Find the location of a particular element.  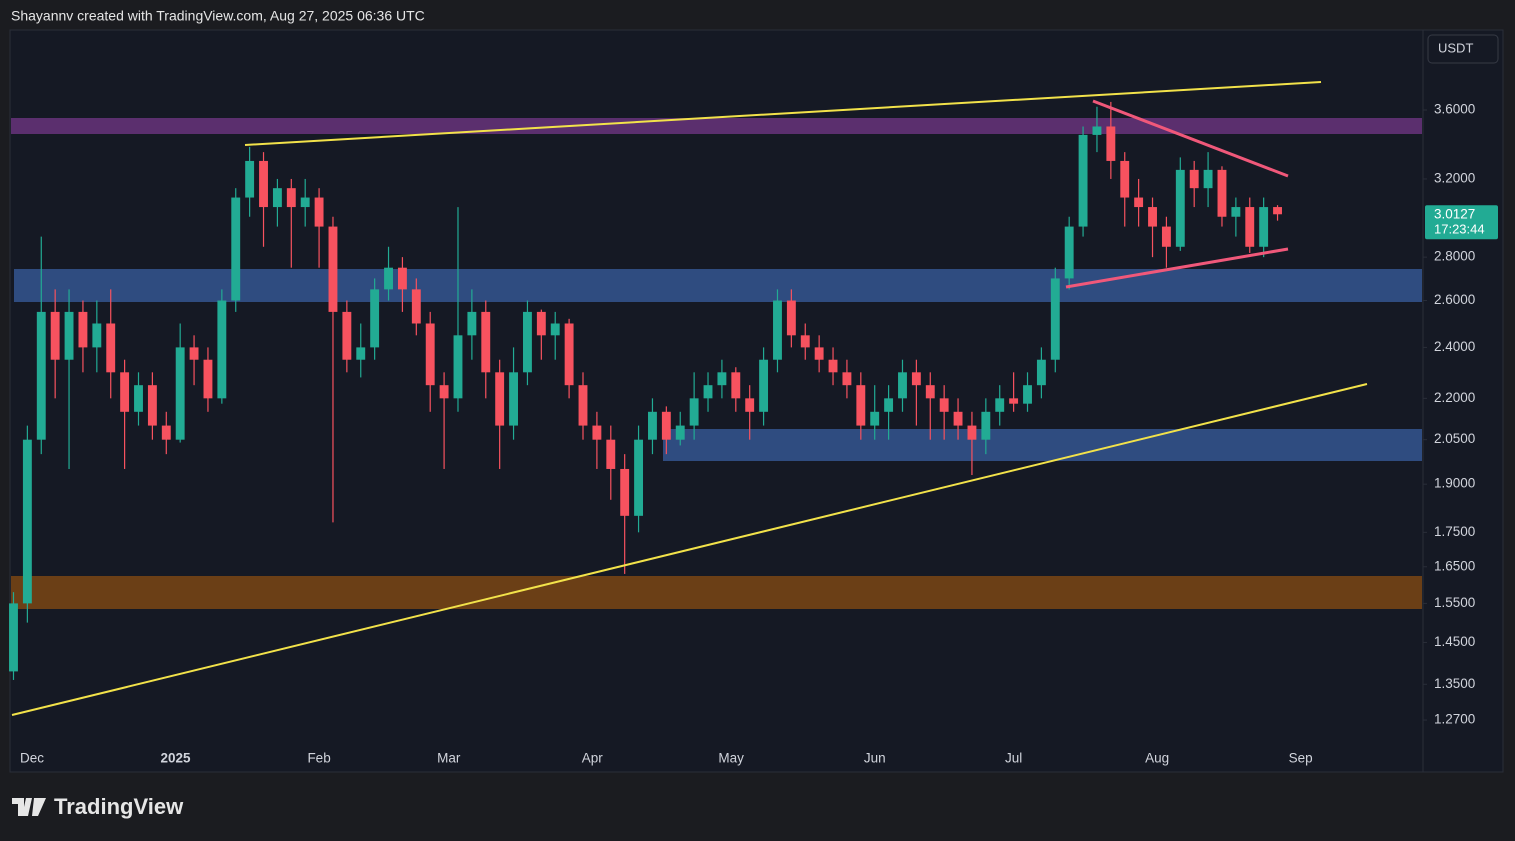

y-tick-label: 2.6000 is located at coordinates (1454, 299).